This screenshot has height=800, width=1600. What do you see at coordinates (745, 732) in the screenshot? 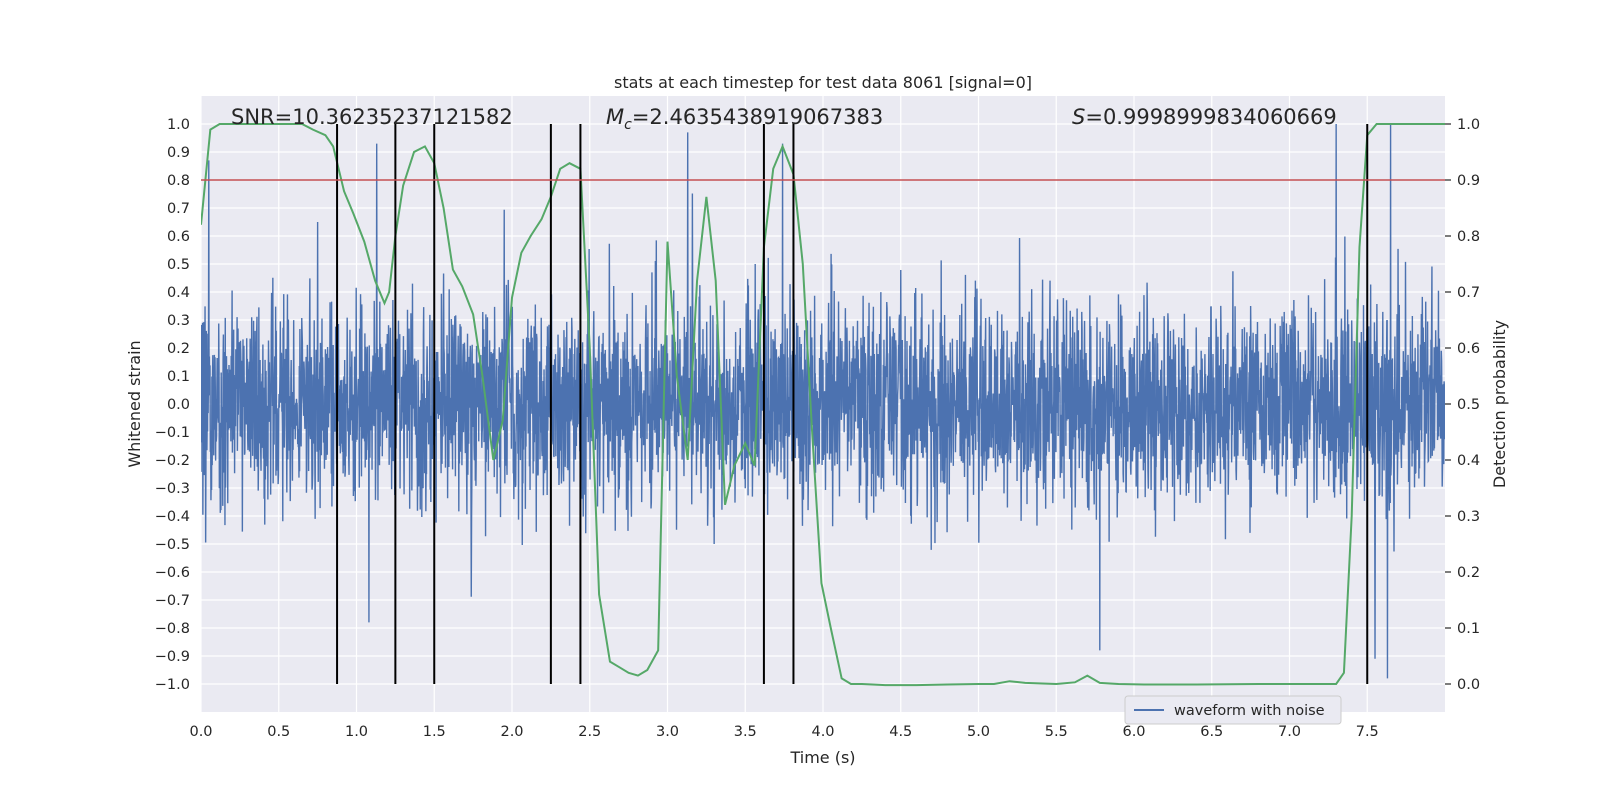
I see `x-tick-label: 3.5` at bounding box center [745, 732].